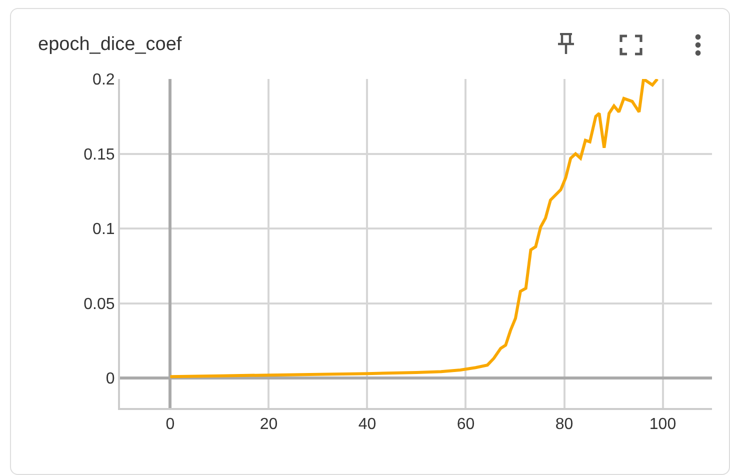 This screenshot has width=730, height=475. I want to click on y-tick-label: 0.2, so click(103, 80).